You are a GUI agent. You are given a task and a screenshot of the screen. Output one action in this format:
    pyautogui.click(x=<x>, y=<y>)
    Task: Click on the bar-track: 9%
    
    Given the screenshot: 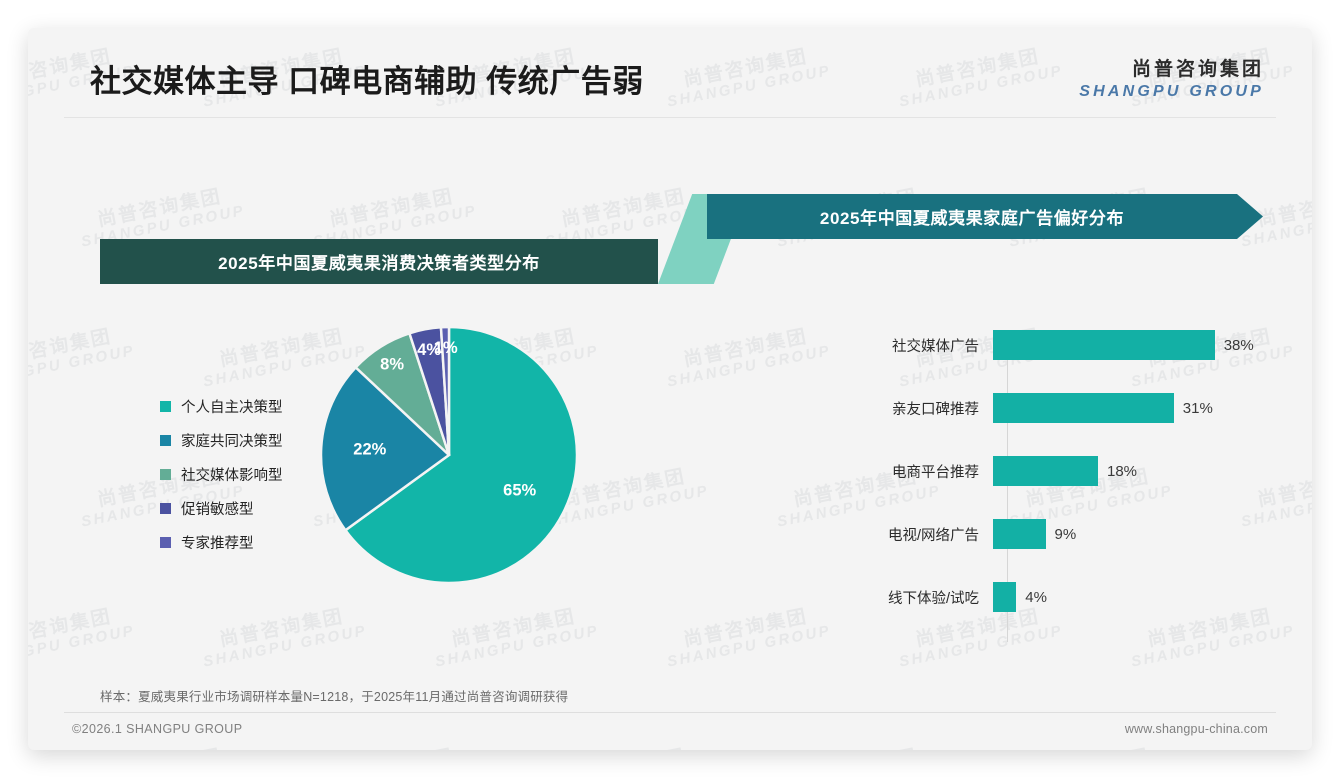 What is the action you would take?
    pyautogui.click(x=1034, y=534)
    